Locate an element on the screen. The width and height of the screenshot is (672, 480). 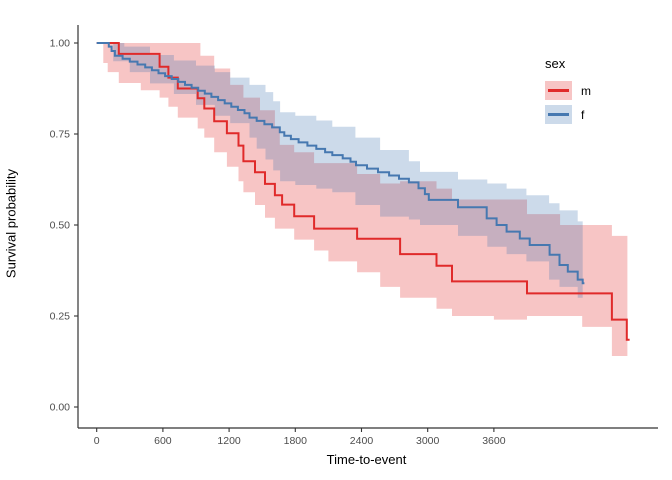
legend-label-m: m is located at coordinates (586, 90).